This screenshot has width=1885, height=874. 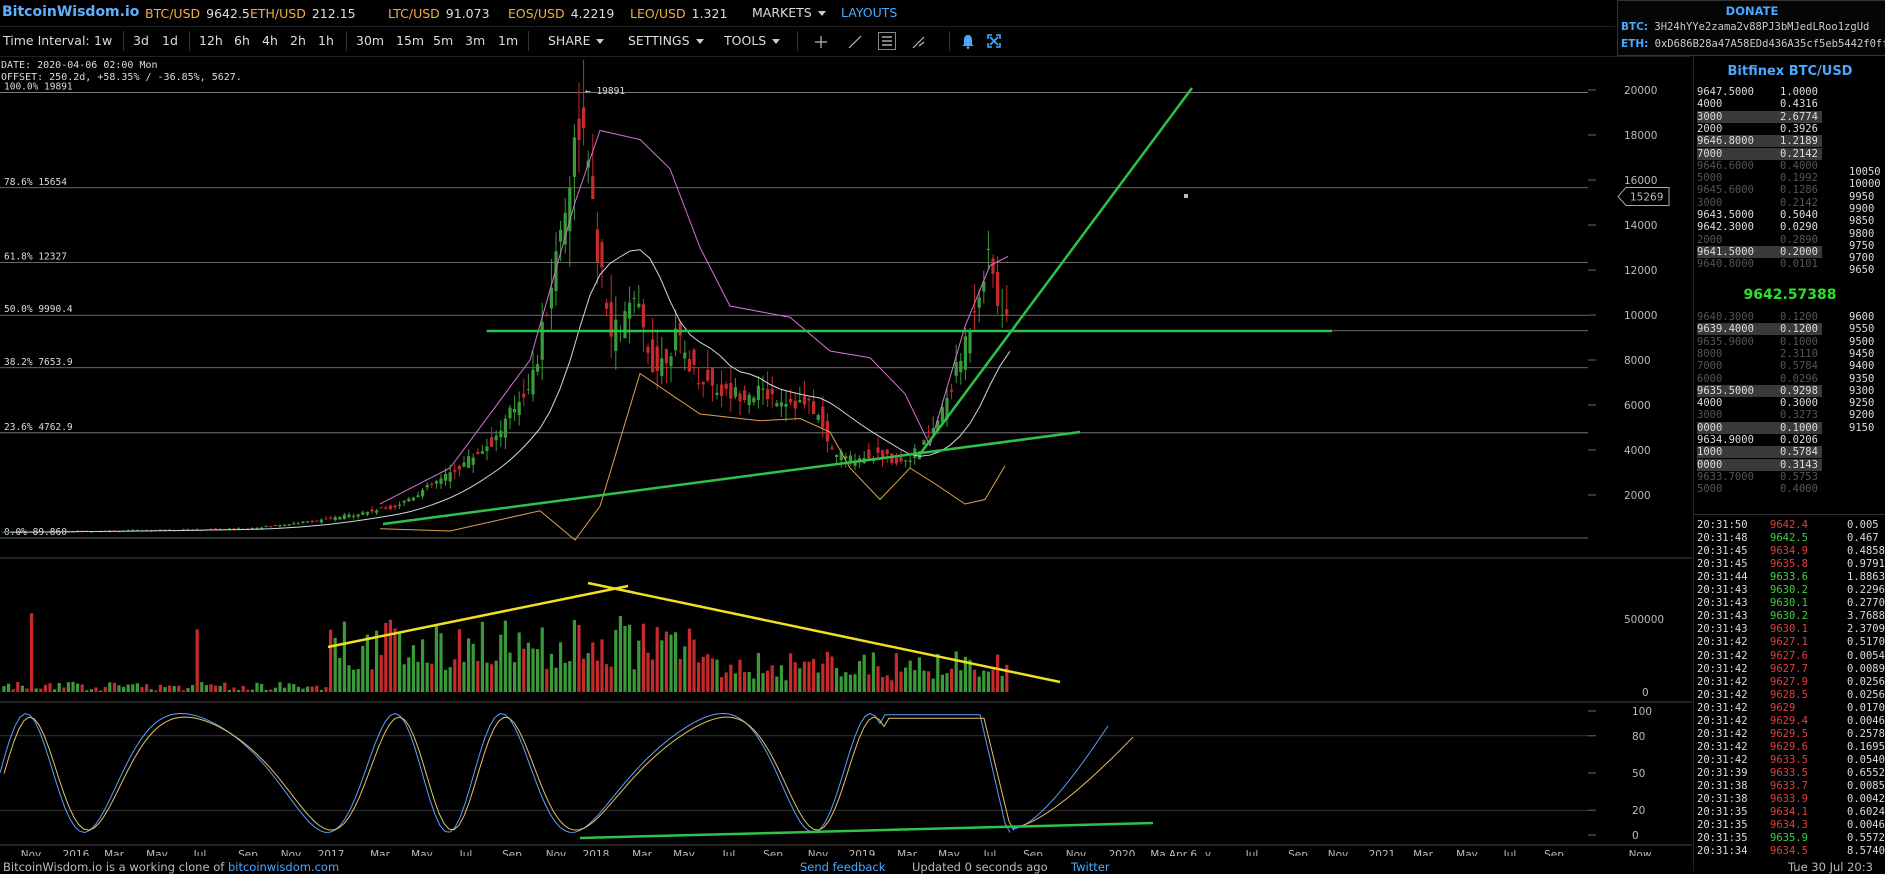 I want to click on trade-price: 9630.2, so click(x=1789, y=590).